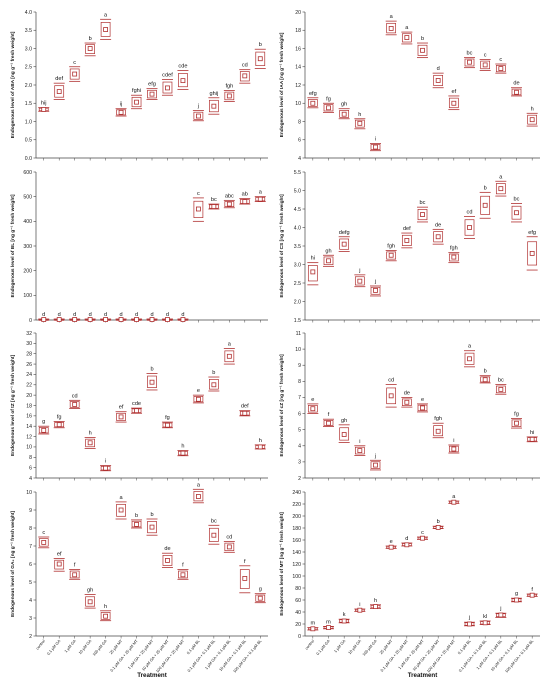  I want to click on y-tick-label: 200, so click(27, 271).